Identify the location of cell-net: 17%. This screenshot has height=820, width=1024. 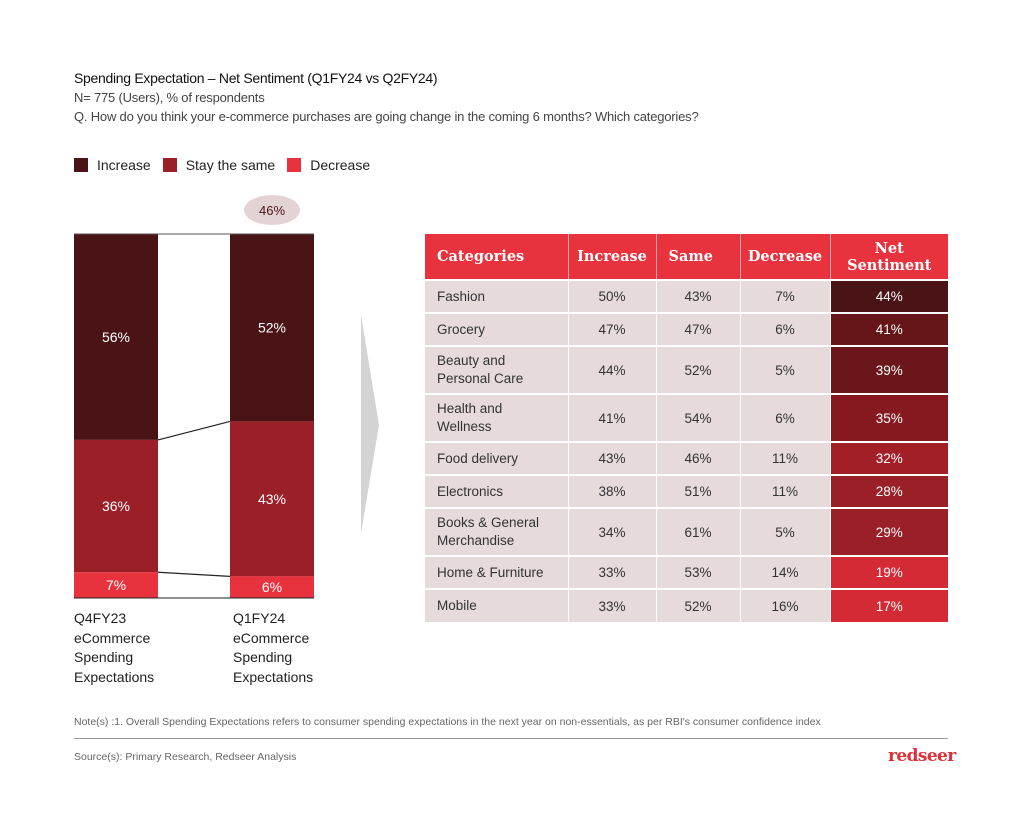
(889, 605).